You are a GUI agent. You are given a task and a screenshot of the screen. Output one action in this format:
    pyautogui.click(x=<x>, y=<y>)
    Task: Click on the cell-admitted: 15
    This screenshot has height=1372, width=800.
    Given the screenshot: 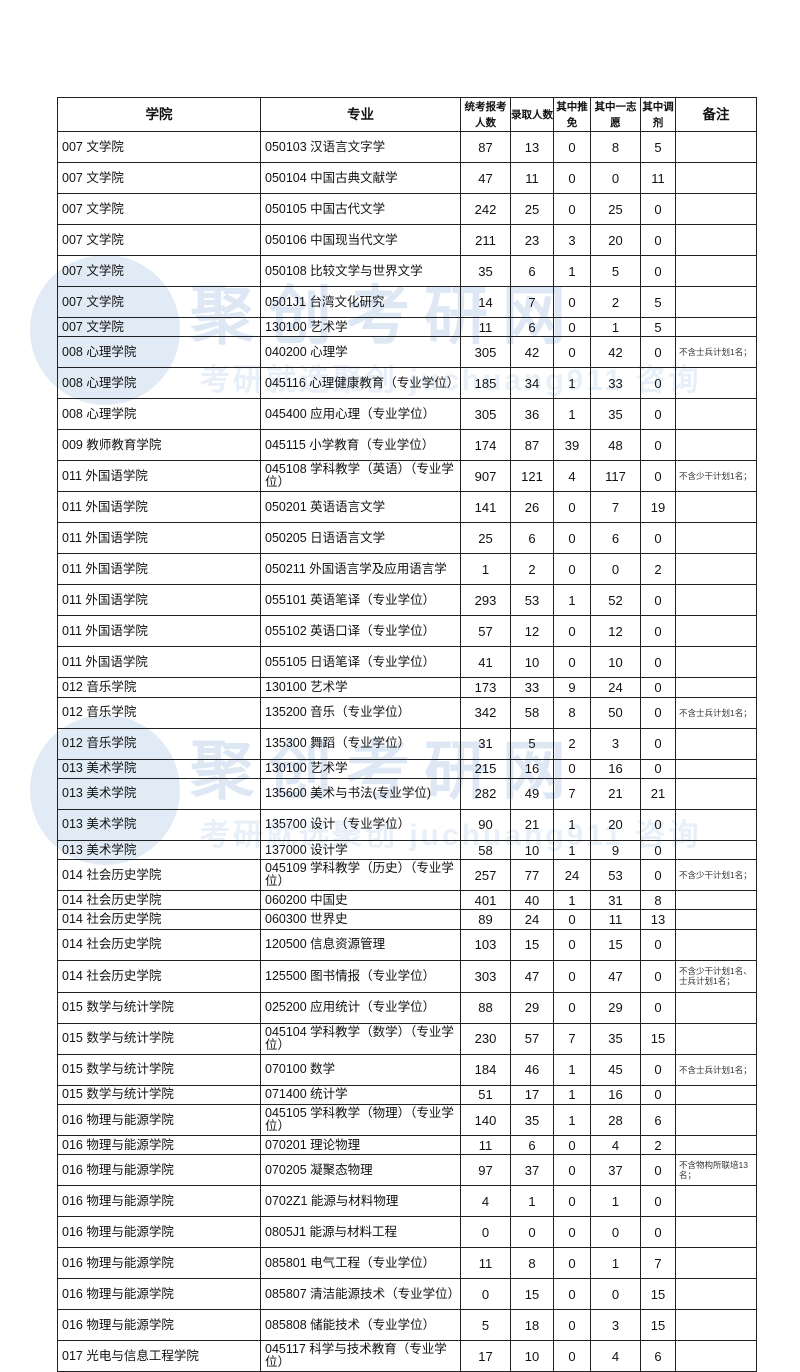 What is the action you would take?
    pyautogui.click(x=532, y=1294)
    